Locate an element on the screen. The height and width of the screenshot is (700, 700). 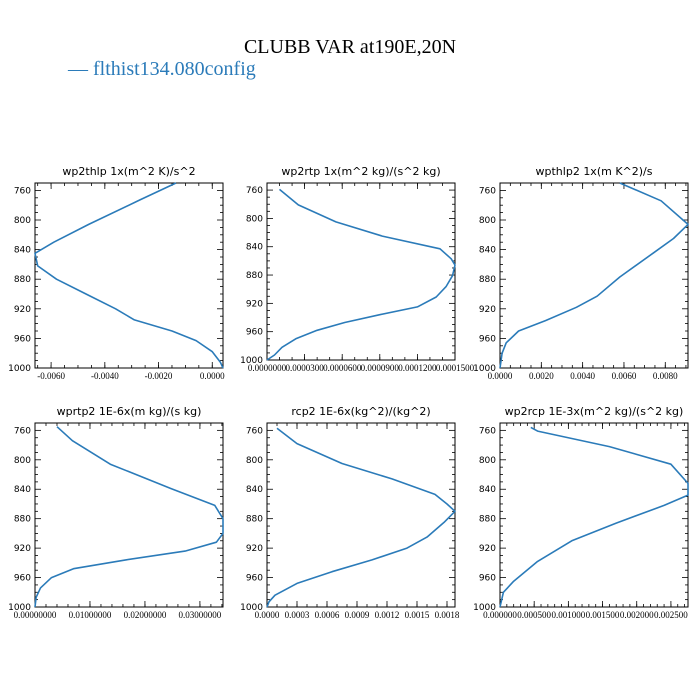
x-tick-label: 0.001000 is located at coordinates (568, 615).